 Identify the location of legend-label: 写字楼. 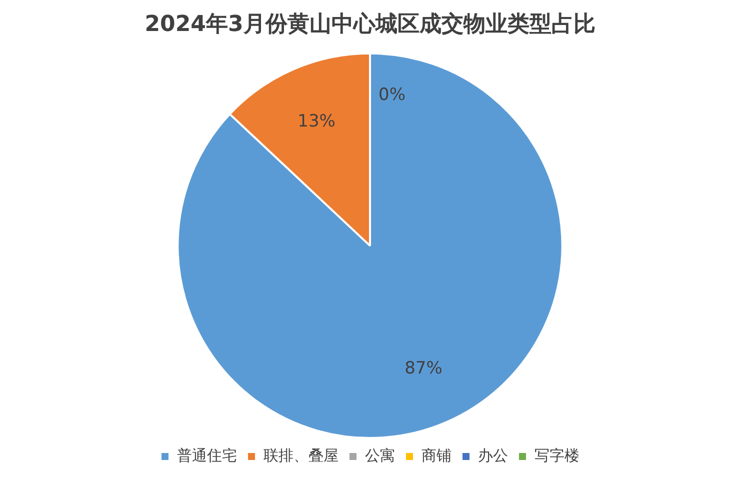
(557, 455).